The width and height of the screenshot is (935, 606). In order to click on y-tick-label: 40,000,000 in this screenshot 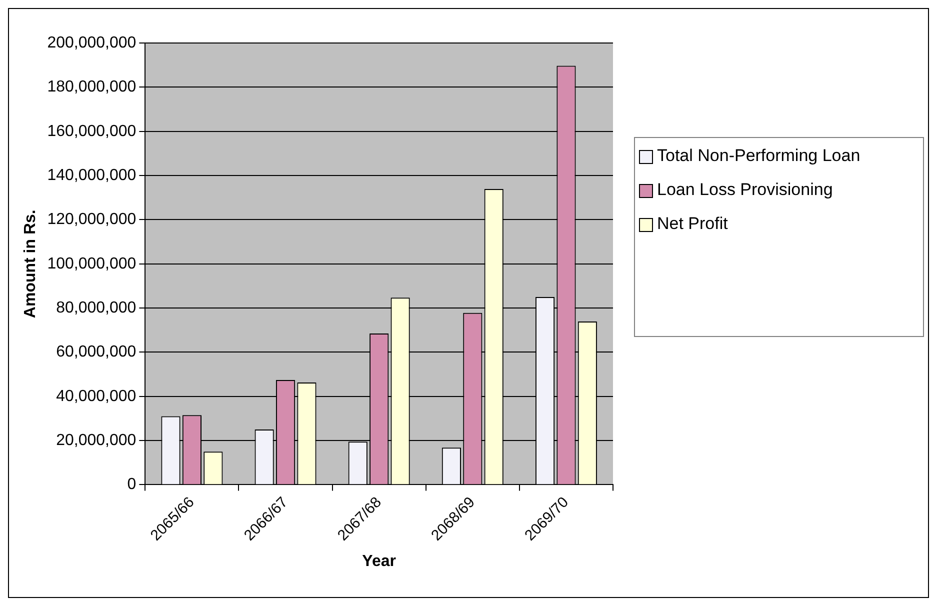, I will do `click(96, 396)`.